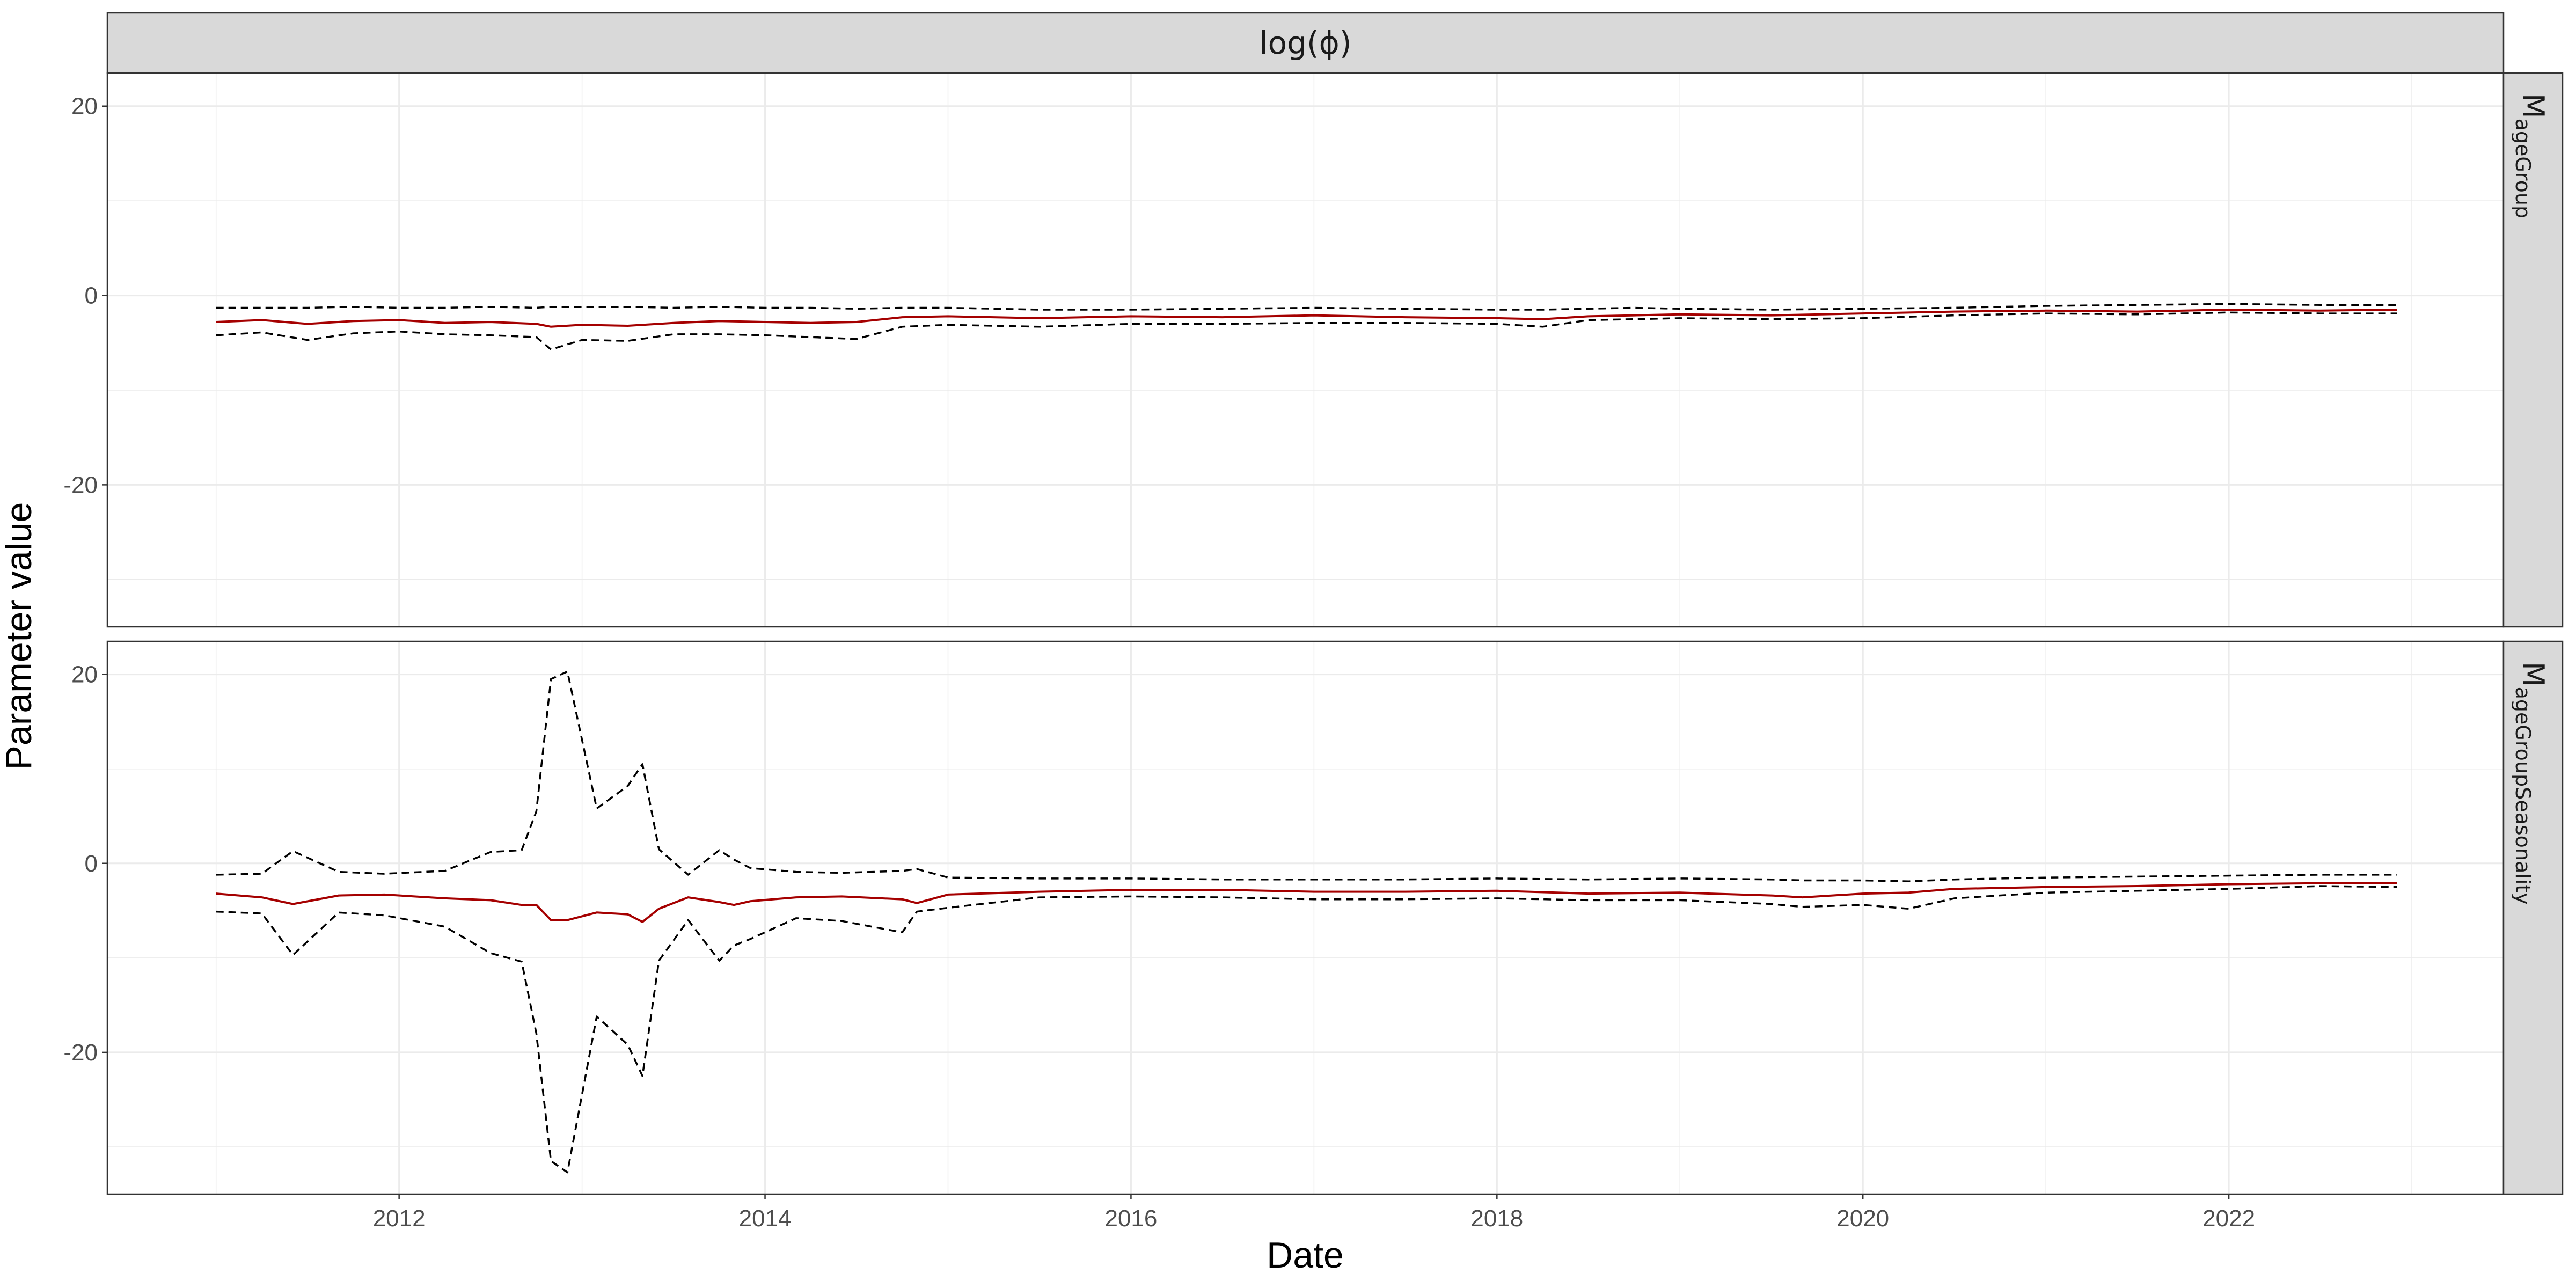 The width and height of the screenshot is (2576, 1288). I want to click on x-tick-label: 2022, so click(2228, 1218).